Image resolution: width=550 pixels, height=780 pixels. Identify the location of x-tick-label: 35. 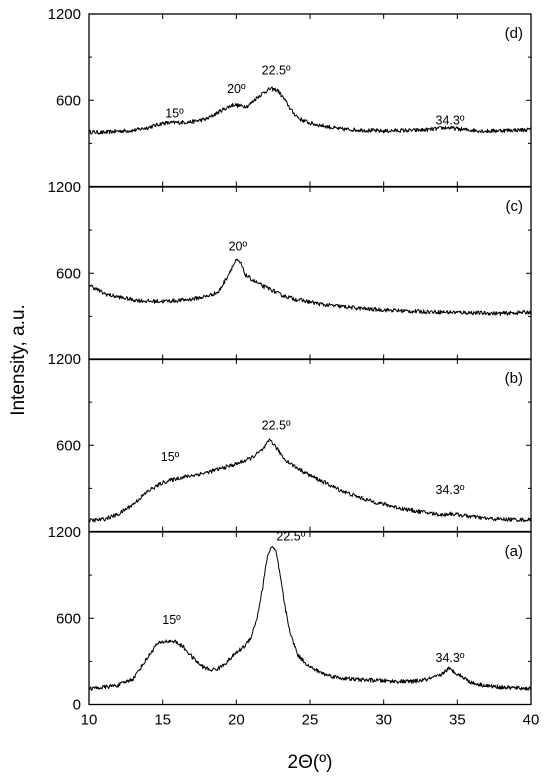
(457, 720).